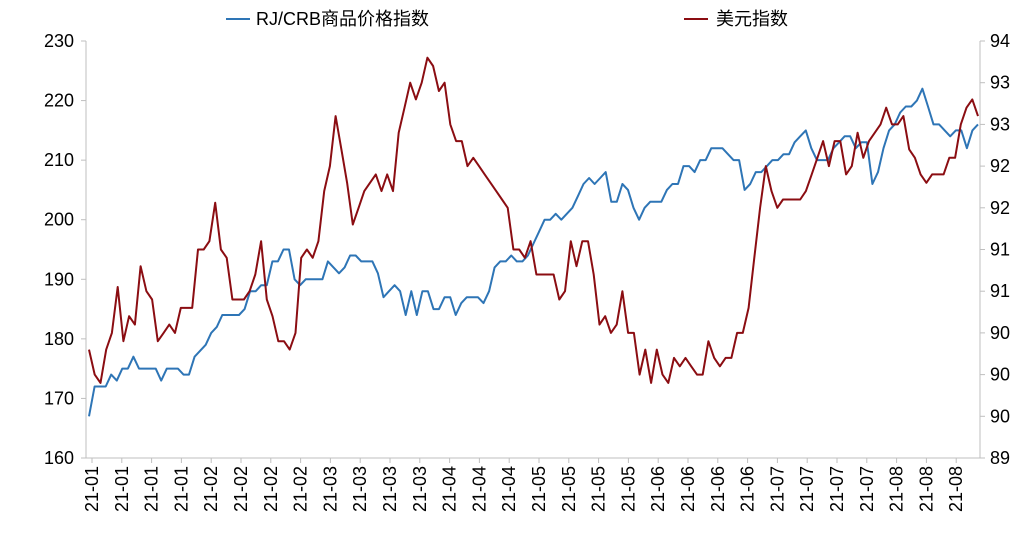  Describe the element at coordinates (65, 249) in the screenshot. I see `left-axis-ticks: 160 170 180 190 200 210 220 230` at that location.